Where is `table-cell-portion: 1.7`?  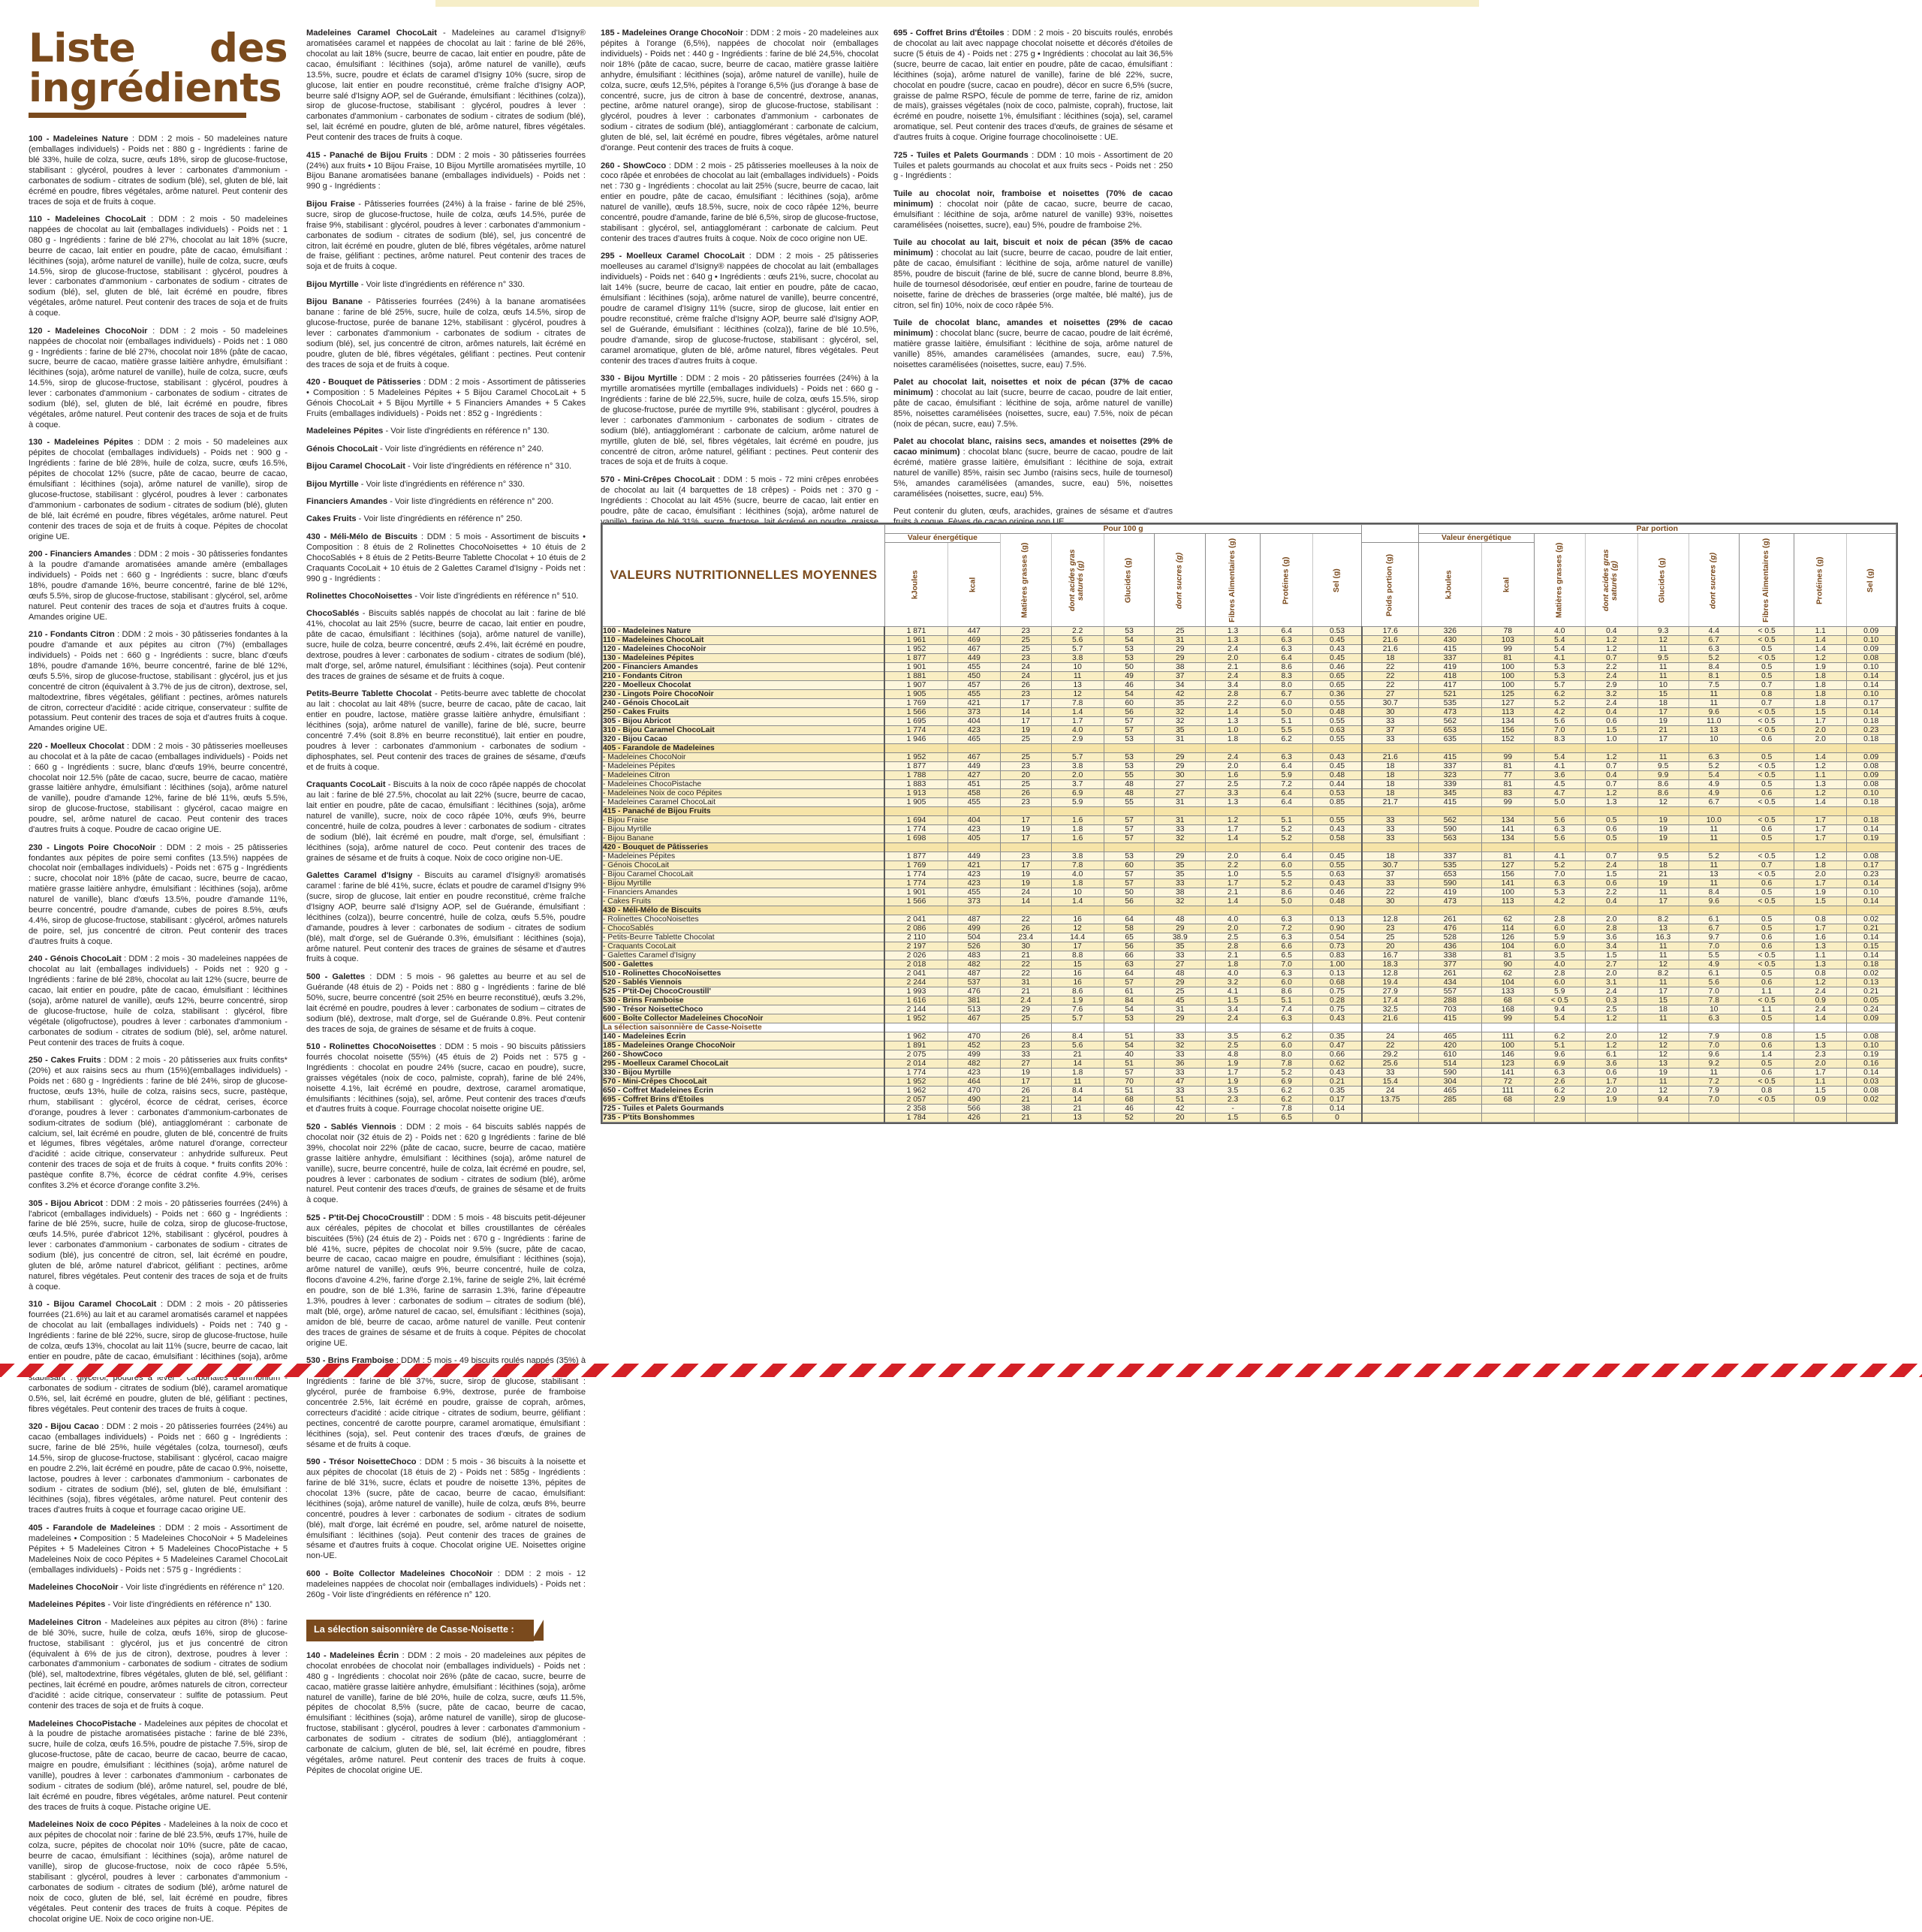
table-cell-portion: 1.7 is located at coordinates (1821, 928).